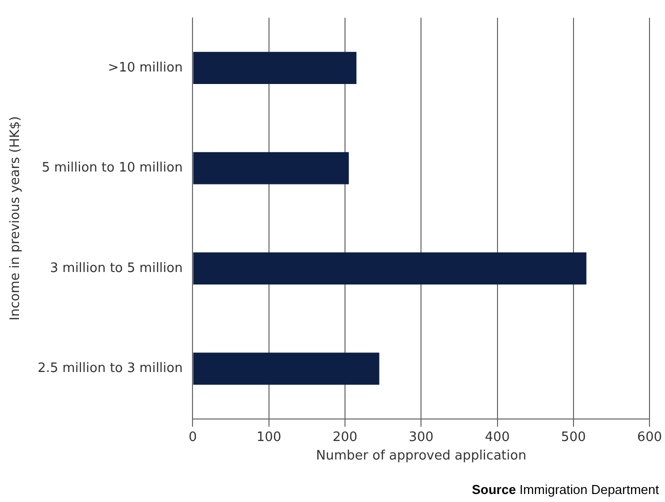 The width and height of the screenshot is (665, 502). I want to click on x-tick-label: 300, so click(421, 437).